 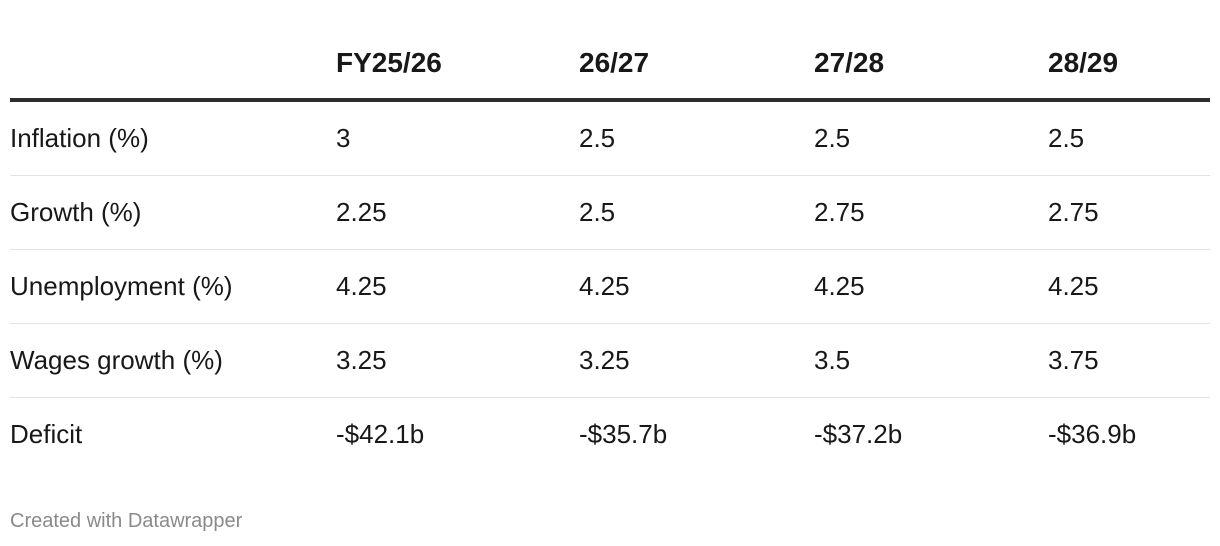 What do you see at coordinates (46, 434) in the screenshot?
I see `row-label: Deficit` at bounding box center [46, 434].